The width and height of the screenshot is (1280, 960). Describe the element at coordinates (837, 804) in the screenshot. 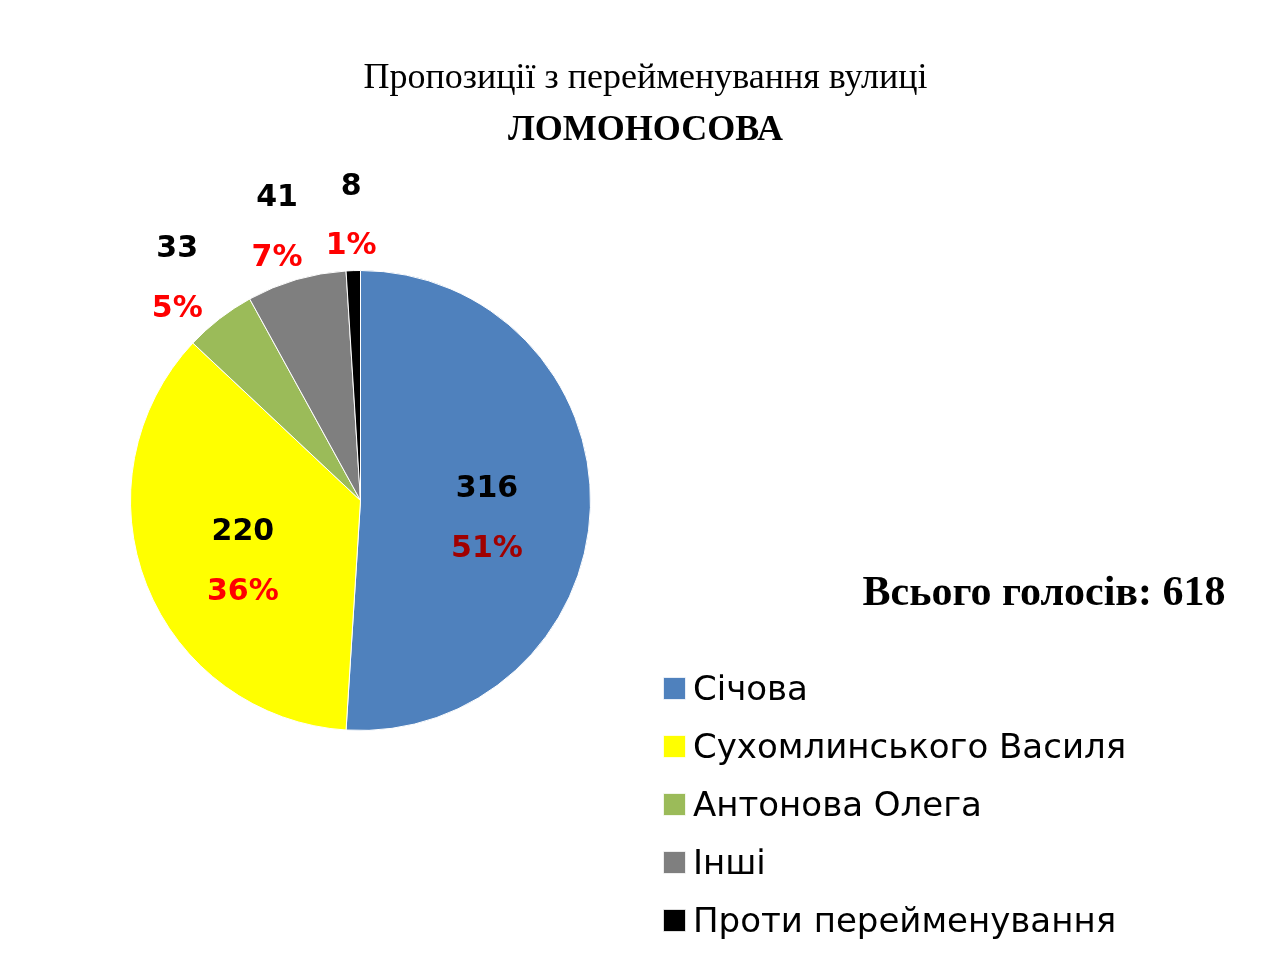

I see `legend-label: Антонова Олега` at that location.